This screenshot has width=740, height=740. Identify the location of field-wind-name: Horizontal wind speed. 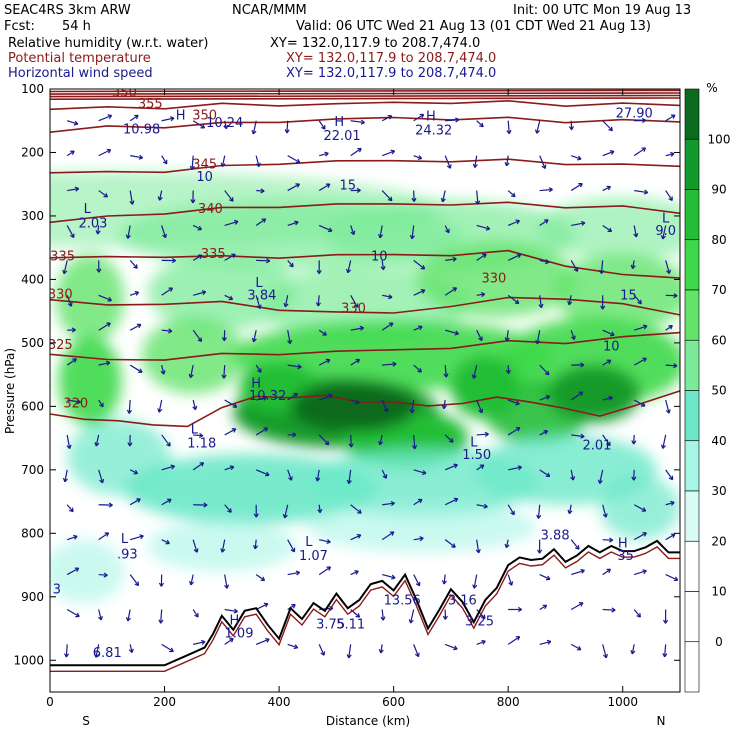
(80, 73).